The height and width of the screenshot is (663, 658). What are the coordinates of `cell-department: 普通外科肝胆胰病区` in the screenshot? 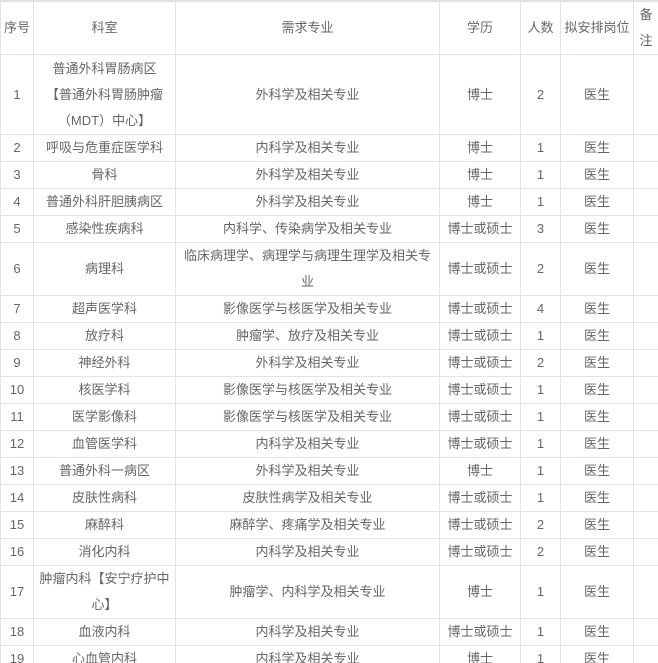 It's located at (104, 202).